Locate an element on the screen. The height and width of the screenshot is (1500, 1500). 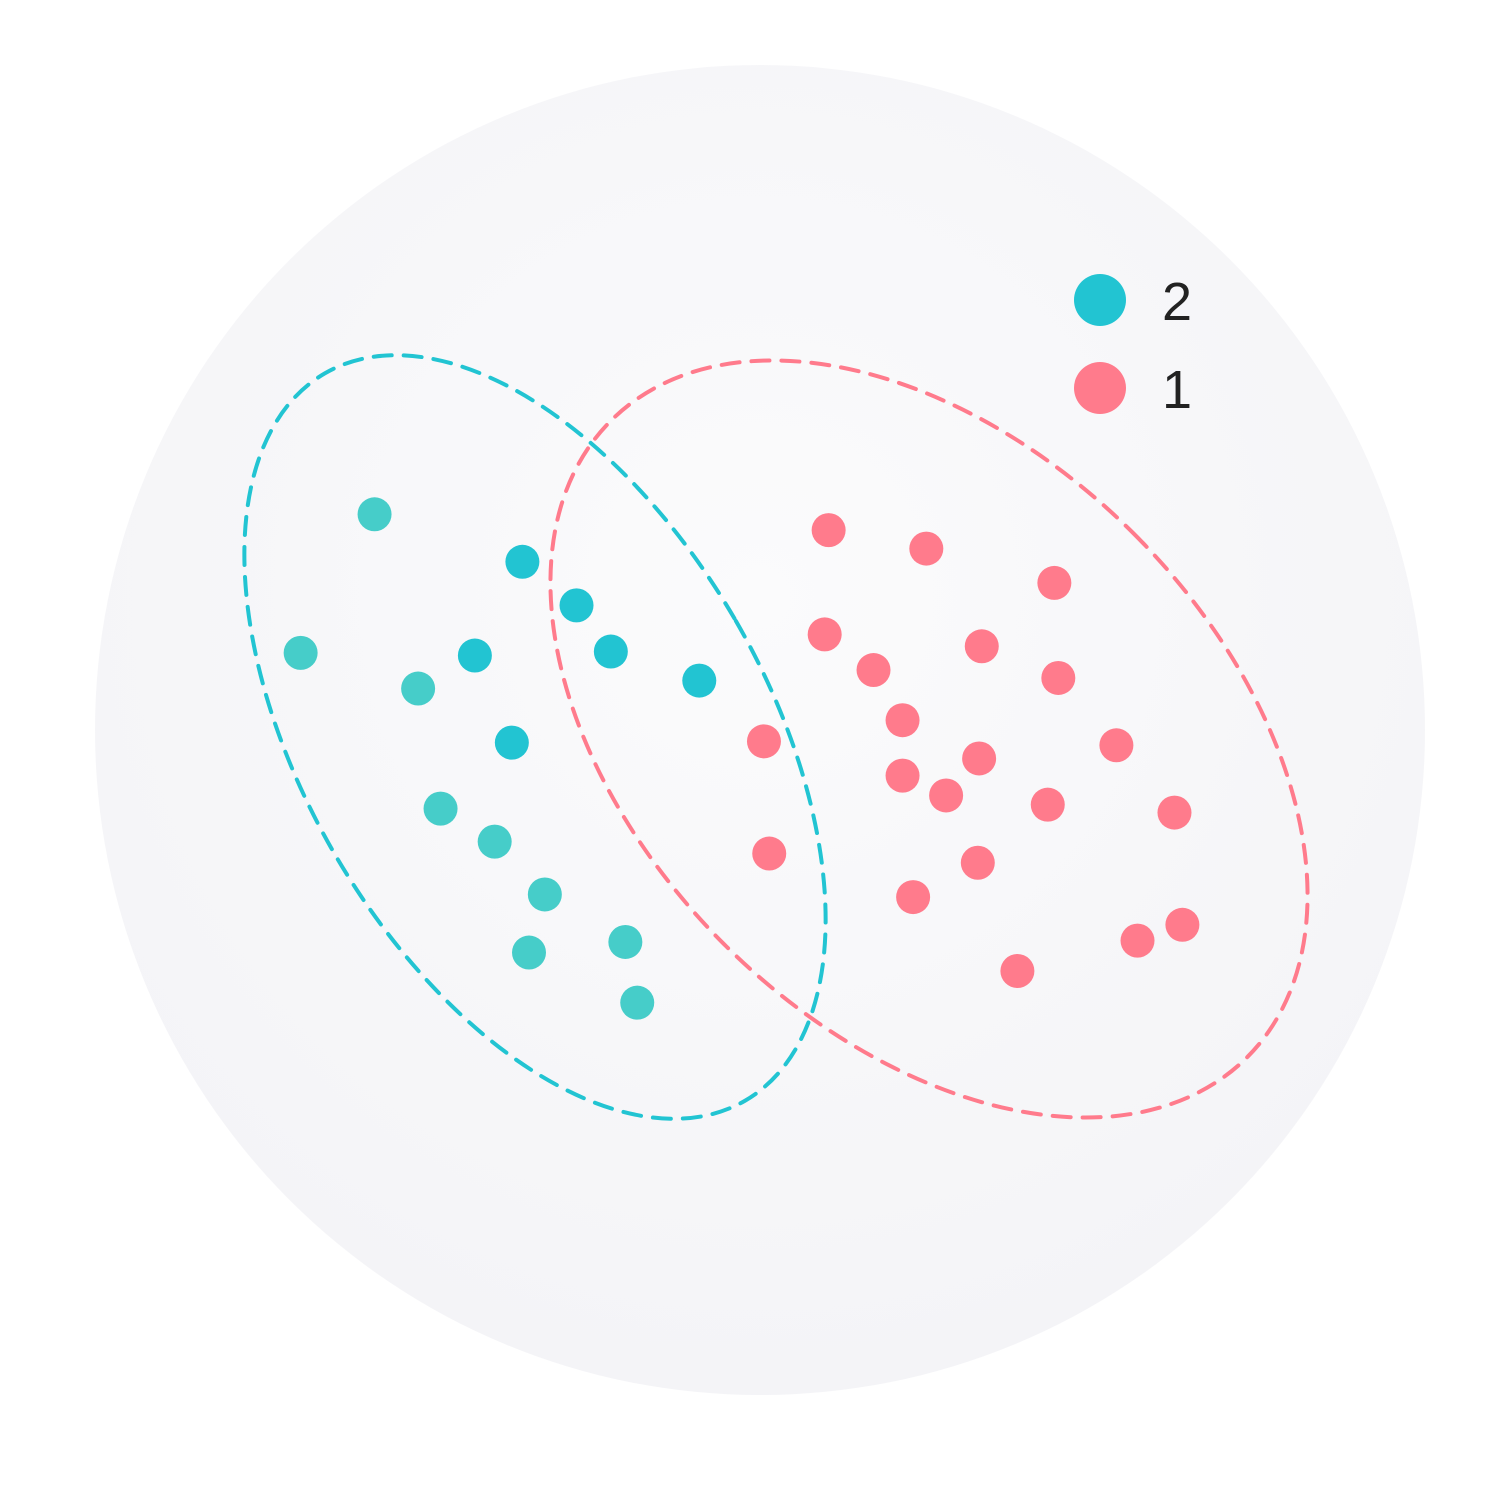
legend: 2 1 is located at coordinates (1133, 346).